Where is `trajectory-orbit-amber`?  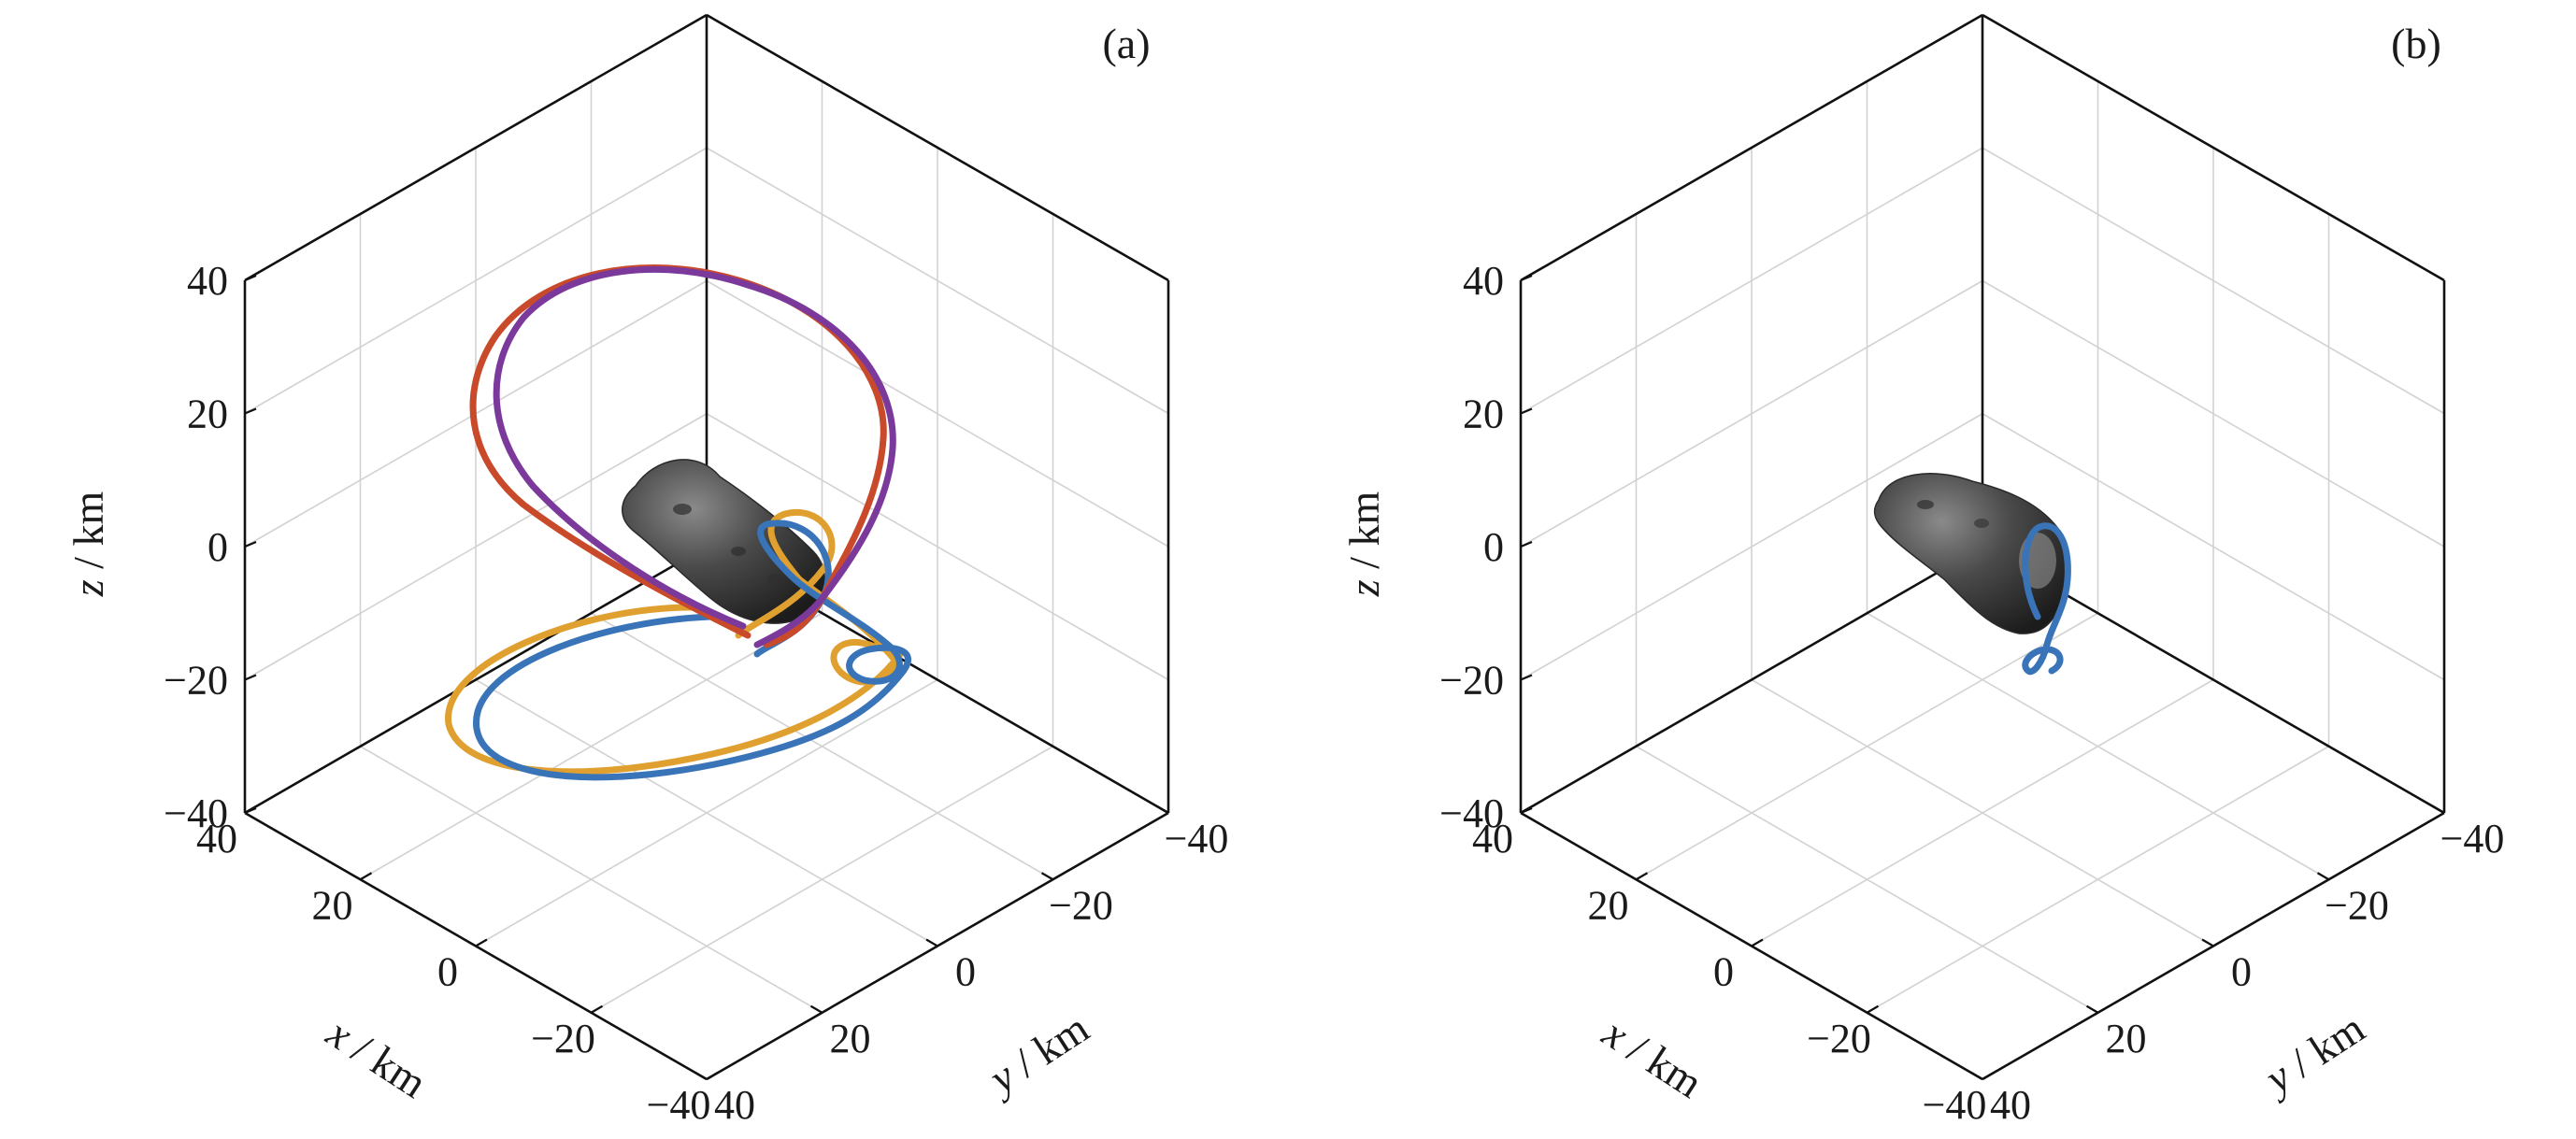
trajectory-orbit-amber is located at coordinates (674, 643).